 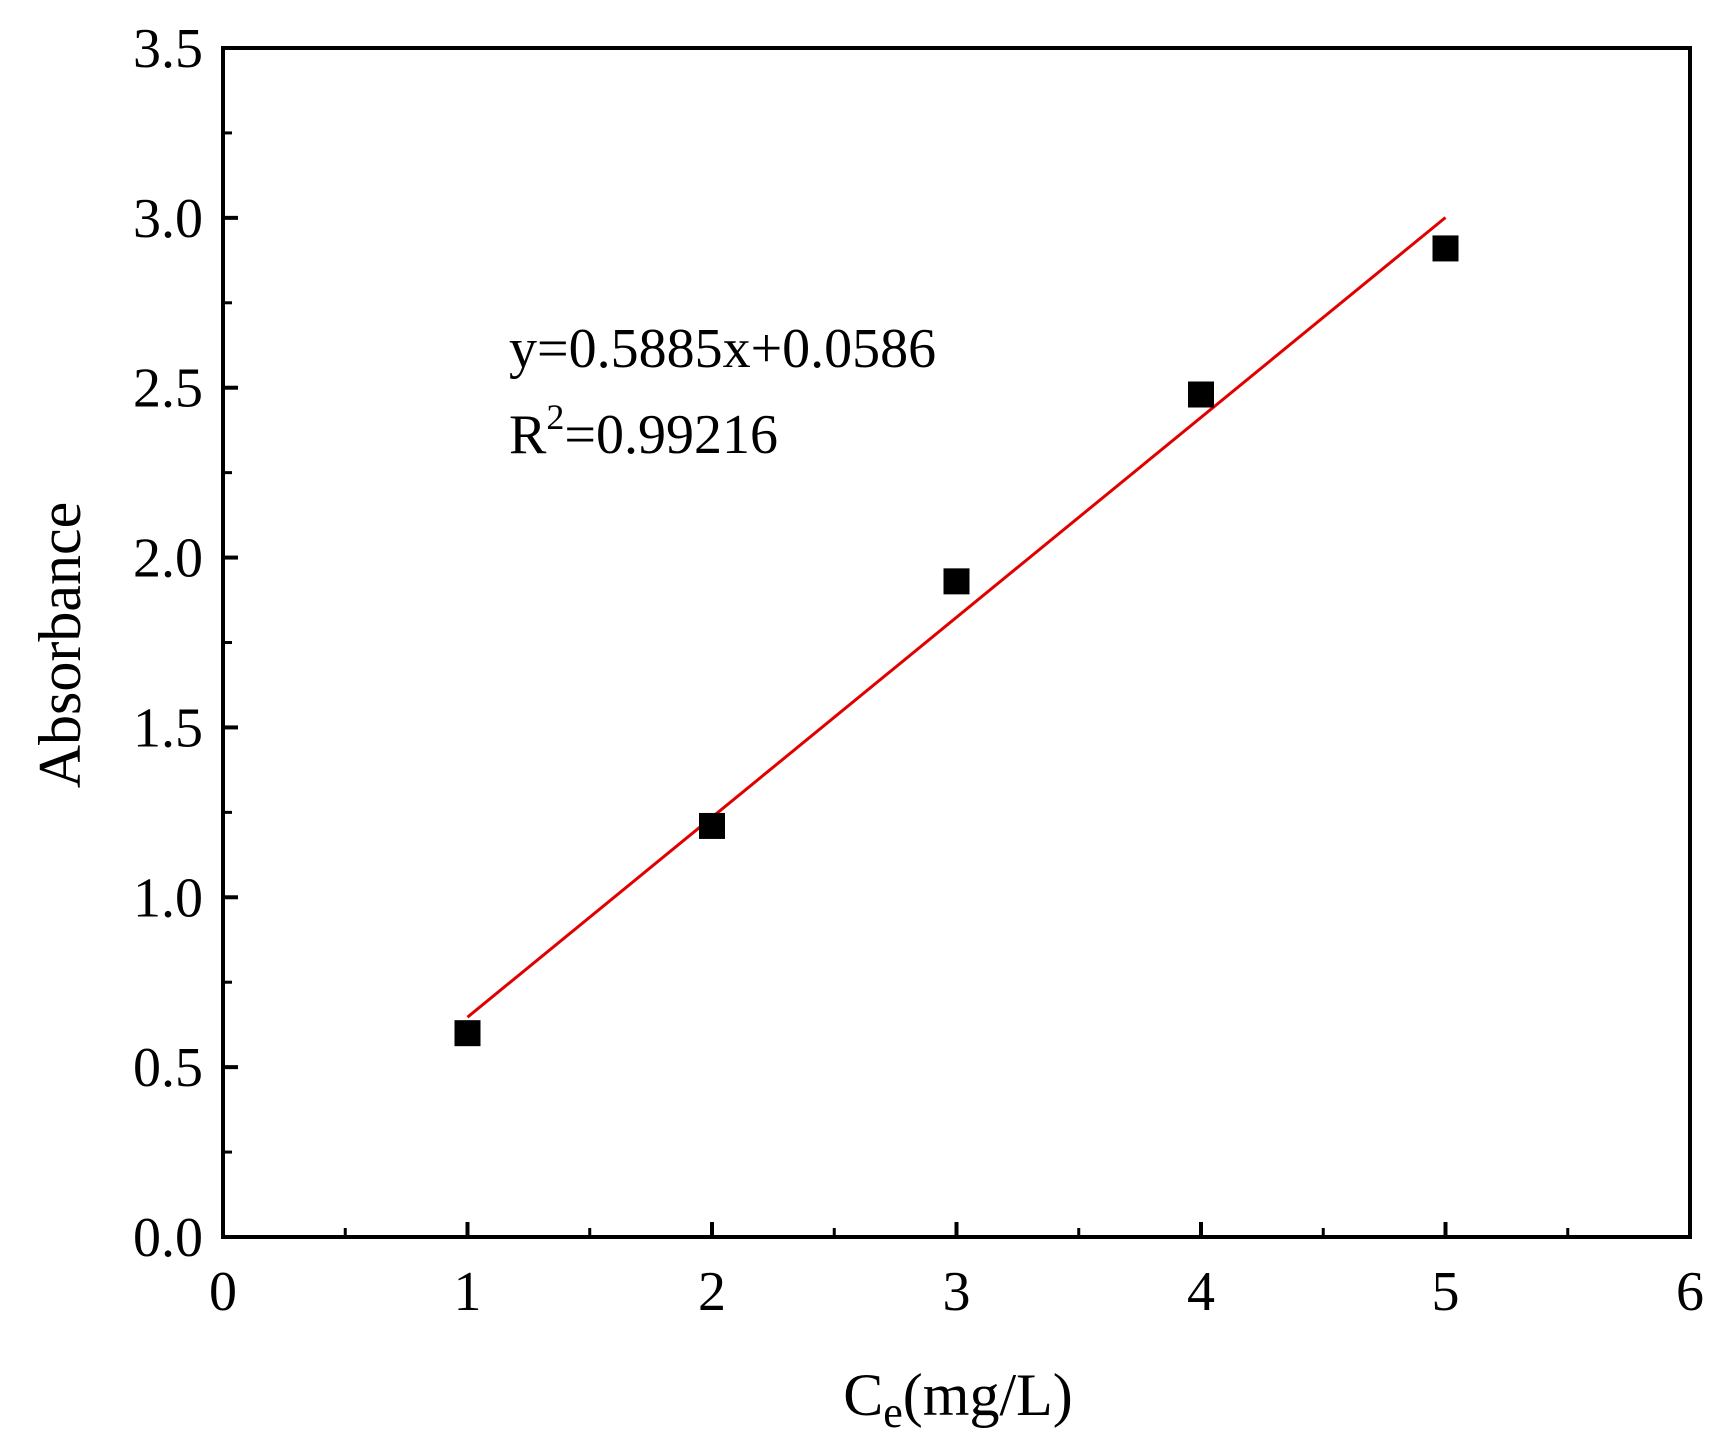 I want to click on x-axis-title: Ce(mg/L), so click(x=958, y=1399).